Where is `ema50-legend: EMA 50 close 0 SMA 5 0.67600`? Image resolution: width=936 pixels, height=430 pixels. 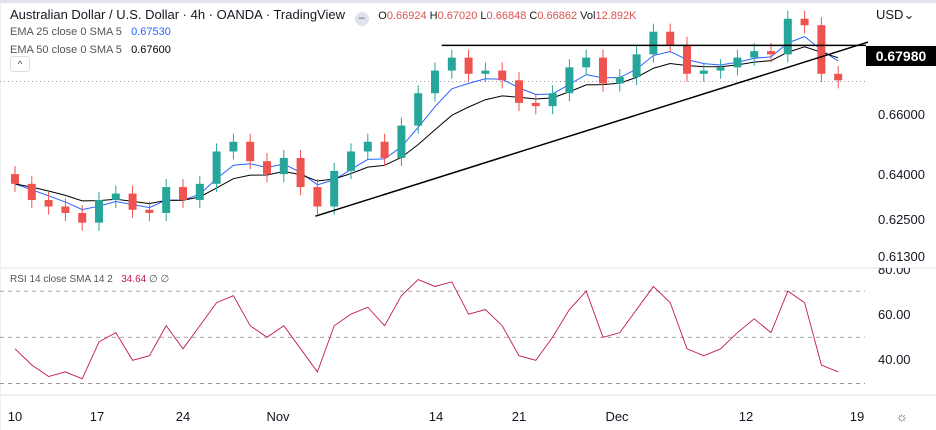 ema50-legend: EMA 50 close 0 SMA 5 0.67600 is located at coordinates (90, 50).